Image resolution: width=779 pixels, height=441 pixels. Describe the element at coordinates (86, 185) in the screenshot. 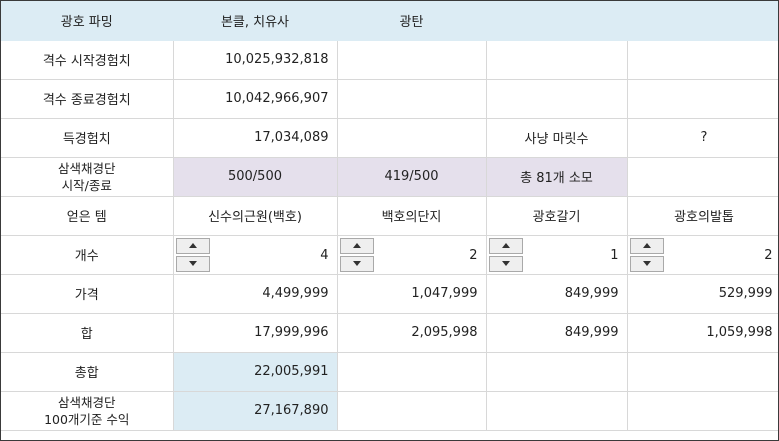

I see `dice-label-line2: 시작/종료` at that location.